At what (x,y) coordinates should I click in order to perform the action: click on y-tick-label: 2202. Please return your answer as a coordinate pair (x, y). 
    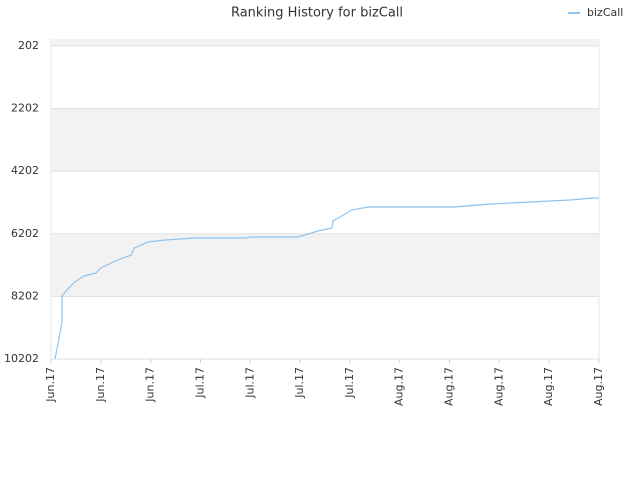
    Looking at the image, I should click on (25, 108).